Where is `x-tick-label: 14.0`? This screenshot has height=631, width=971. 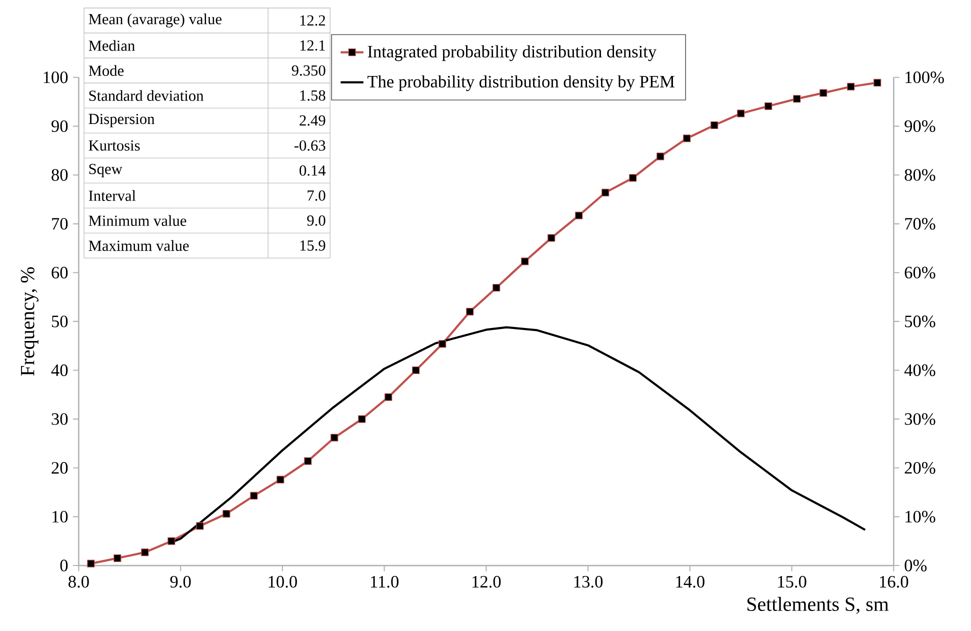
x-tick-label: 14.0 is located at coordinates (690, 582).